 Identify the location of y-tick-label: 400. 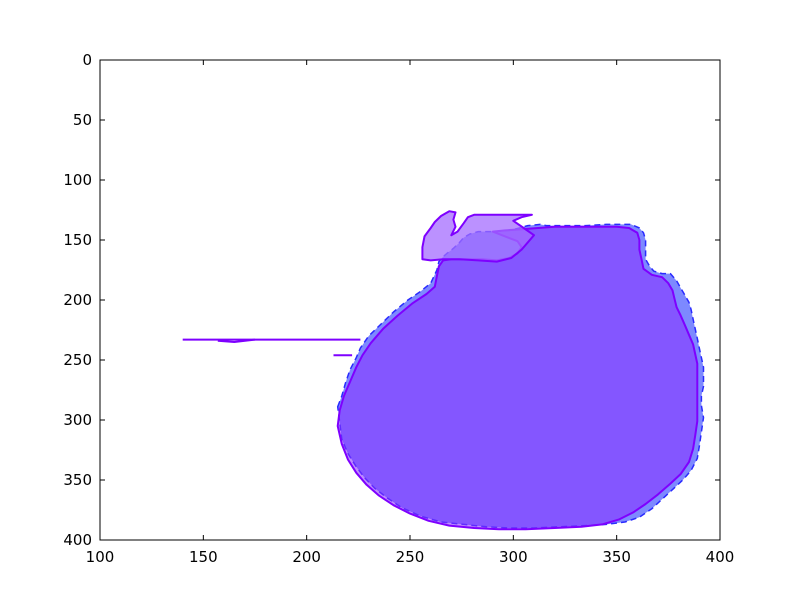
(77, 540).